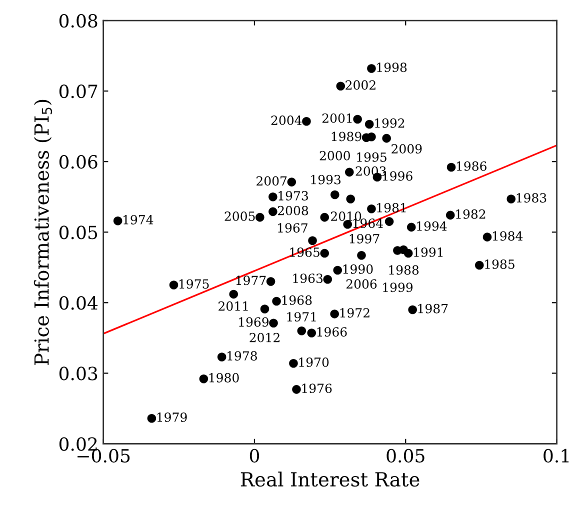 The height and width of the screenshot is (513, 574). Describe the element at coordinates (365, 239) in the screenshot. I see `annotation: 1997` at that location.